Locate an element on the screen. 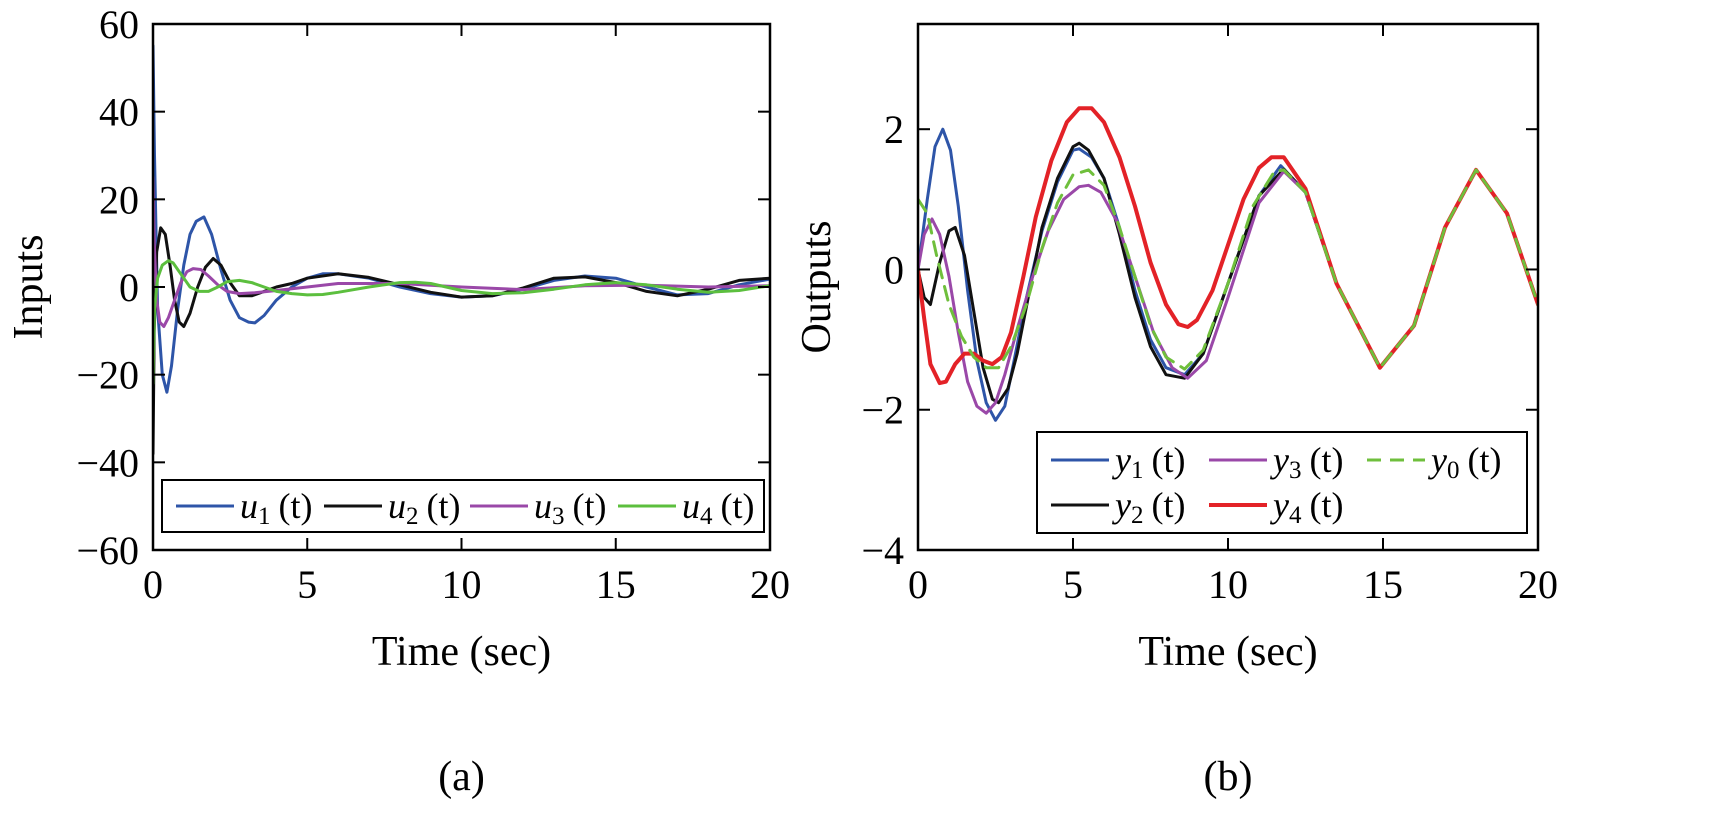 The height and width of the screenshot is (825, 1732). legend-label: y1 (t) is located at coordinates (1148, 462).